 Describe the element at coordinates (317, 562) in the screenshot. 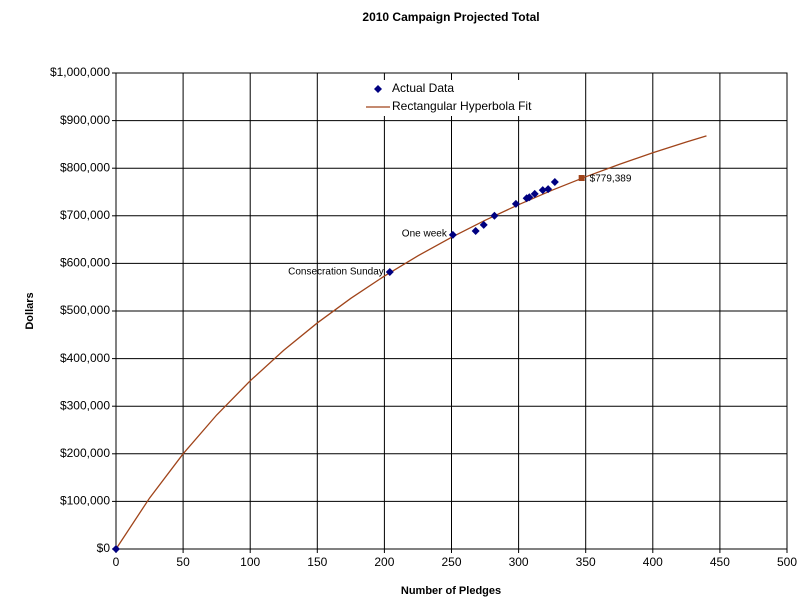

I see `x-tick-label: 150` at that location.